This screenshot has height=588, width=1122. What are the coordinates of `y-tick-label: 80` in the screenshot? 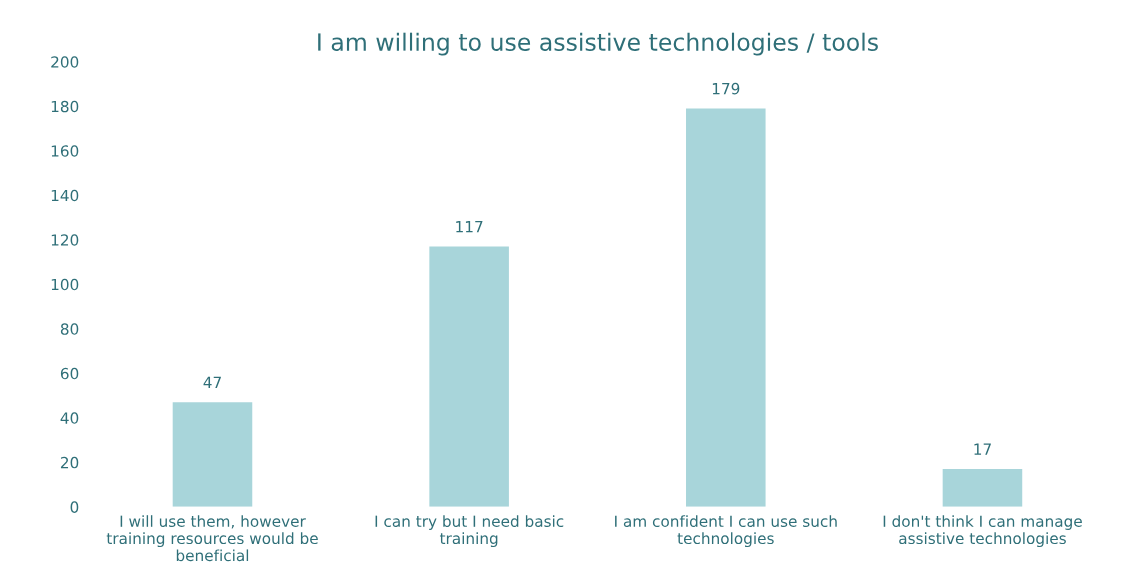 It's located at (69, 329).